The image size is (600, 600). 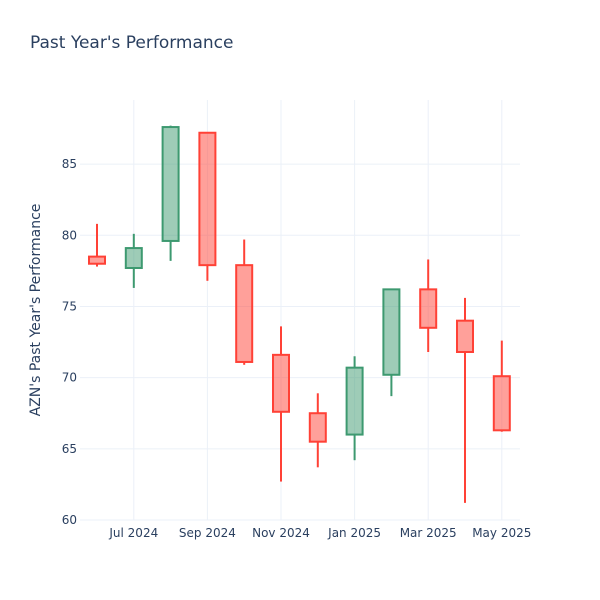 I want to click on x-tick-label: Mar 2025, so click(x=428, y=533).